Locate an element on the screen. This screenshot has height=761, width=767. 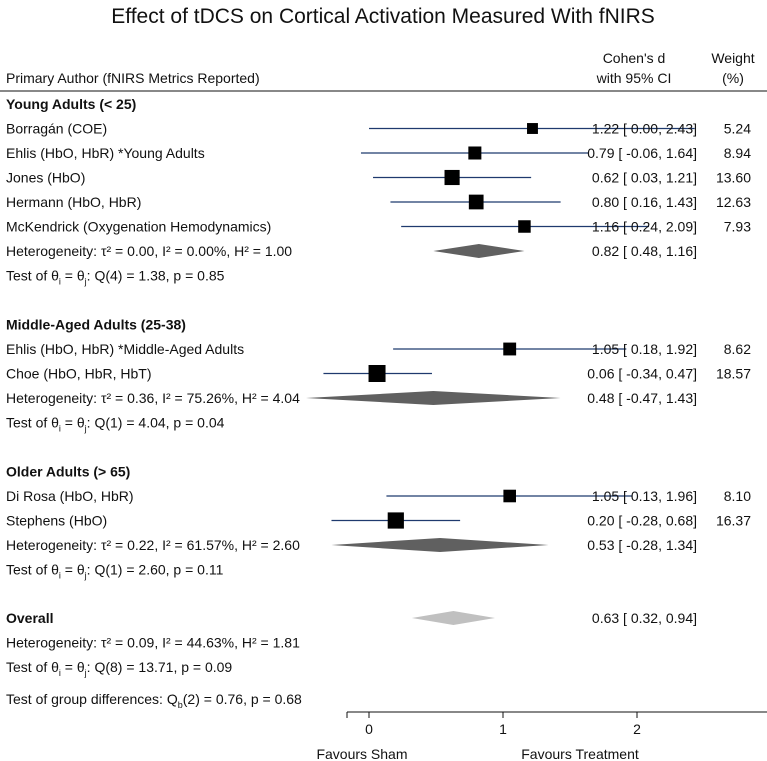
x-tick-label-0: 0 is located at coordinates (369, 729).